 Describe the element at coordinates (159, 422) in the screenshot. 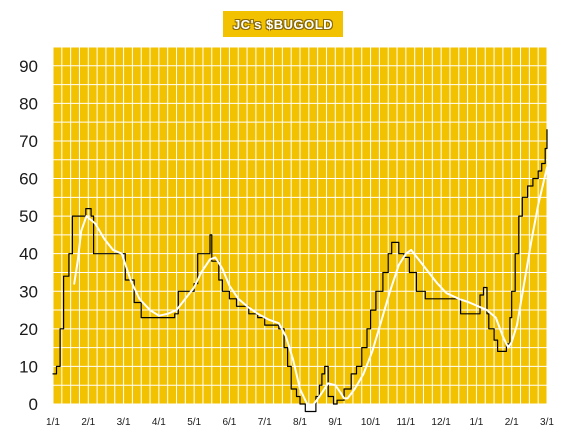

I see `x-tick-label: 4/1` at that location.